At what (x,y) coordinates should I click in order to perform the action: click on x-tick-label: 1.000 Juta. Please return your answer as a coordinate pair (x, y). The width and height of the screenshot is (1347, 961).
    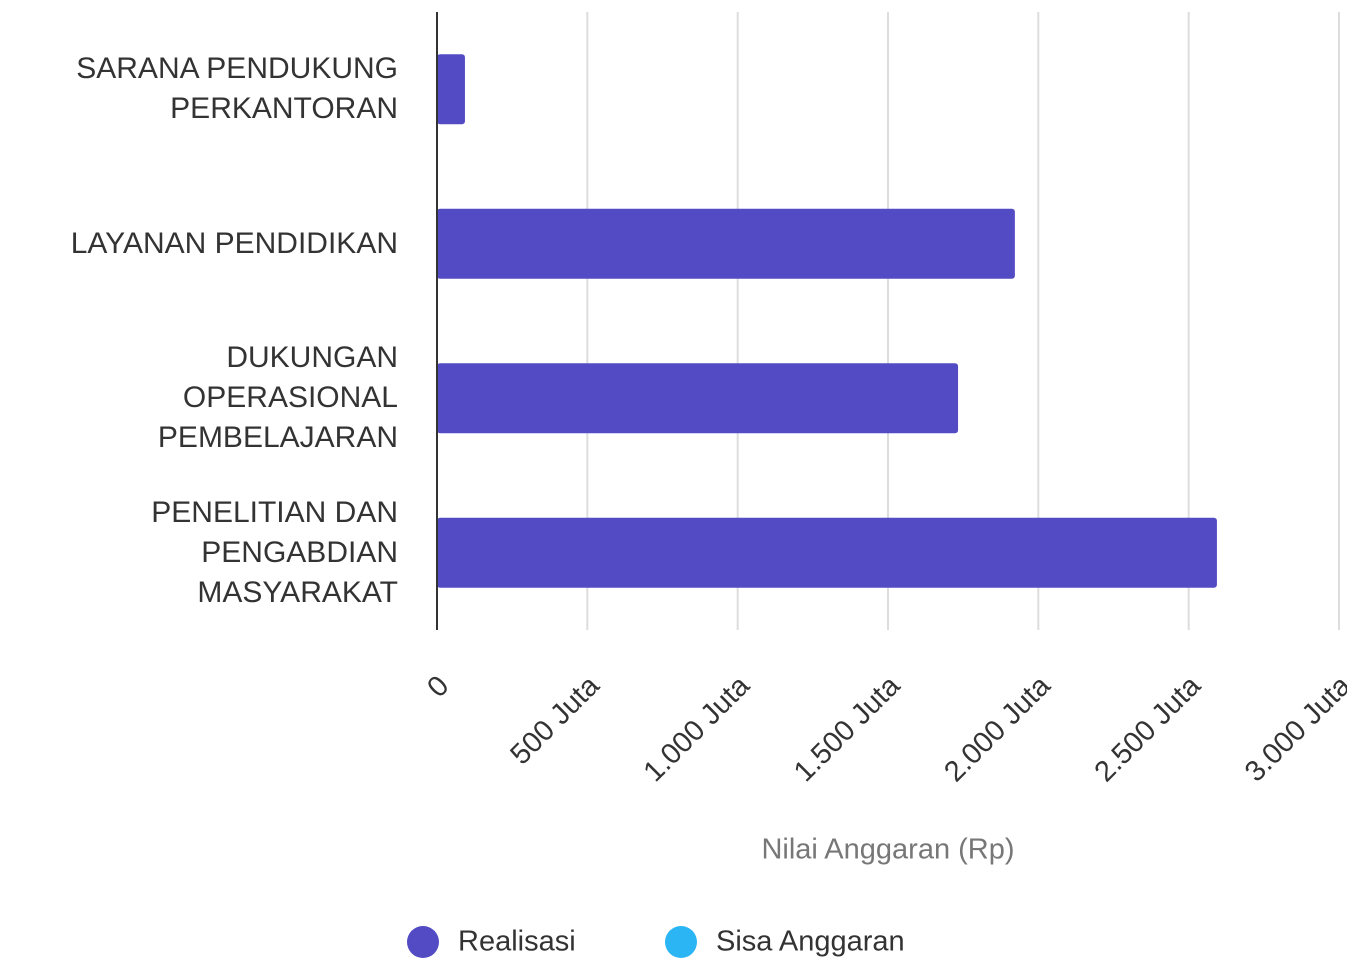
    Looking at the image, I should click on (697, 728).